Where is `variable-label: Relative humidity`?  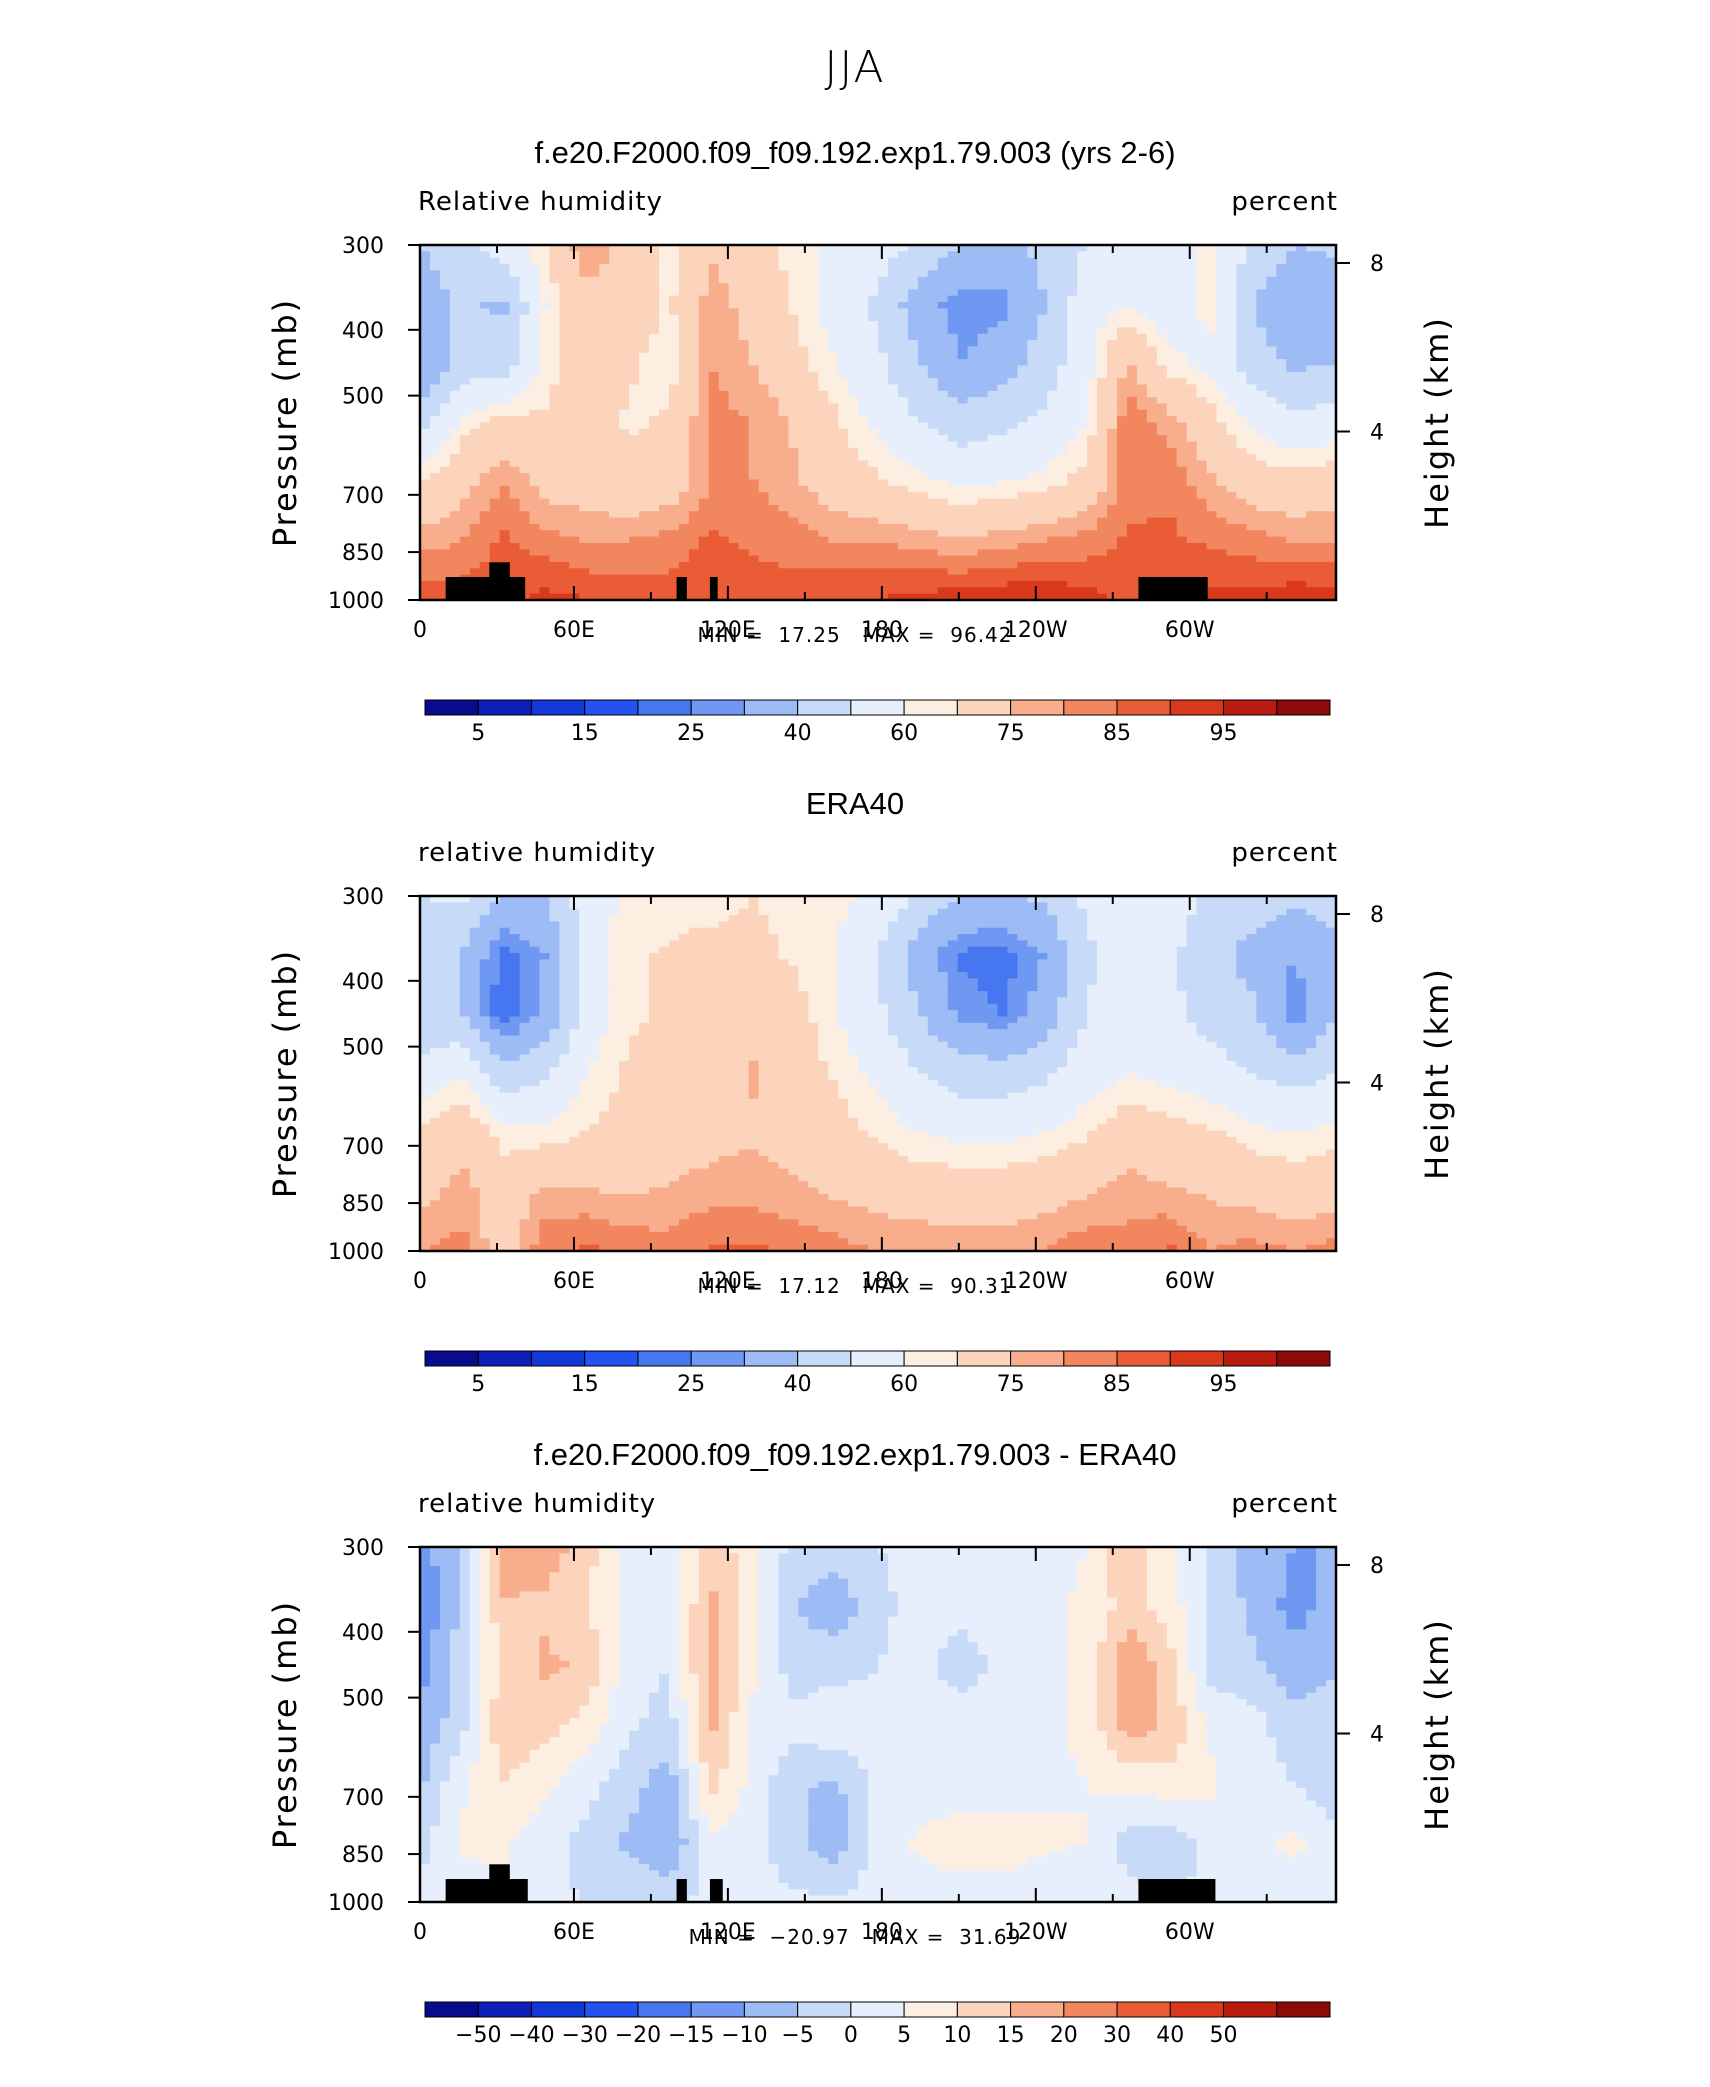
variable-label: Relative humidity is located at coordinates (540, 202).